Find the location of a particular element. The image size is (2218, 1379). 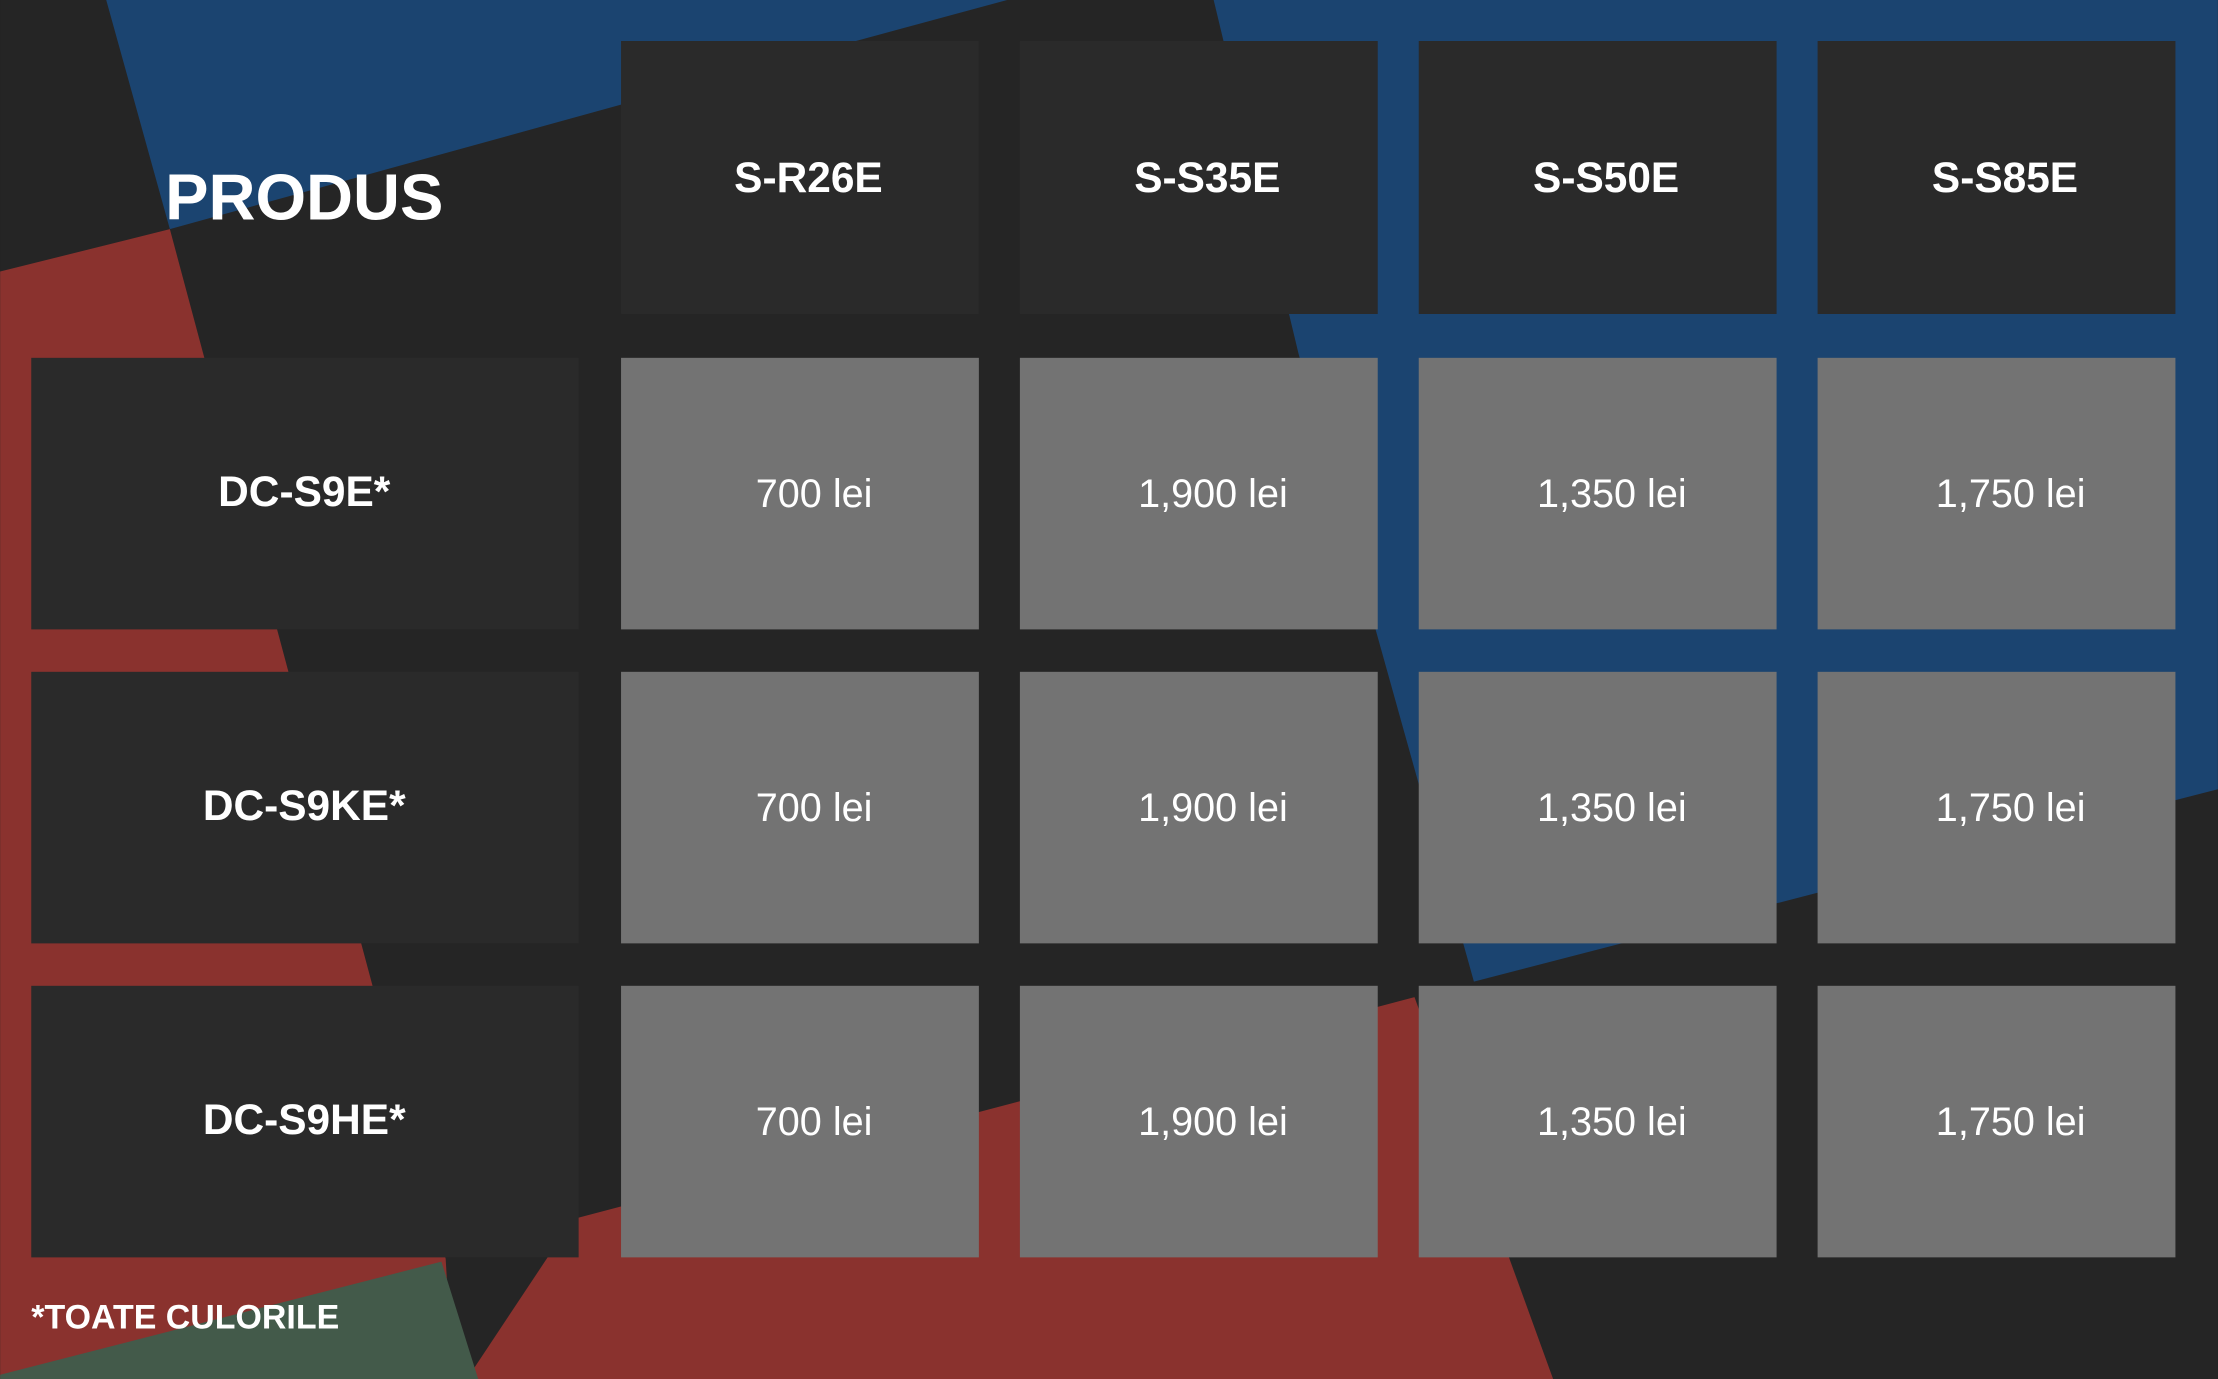

column-header: S-S85E is located at coordinates (2005, 177).